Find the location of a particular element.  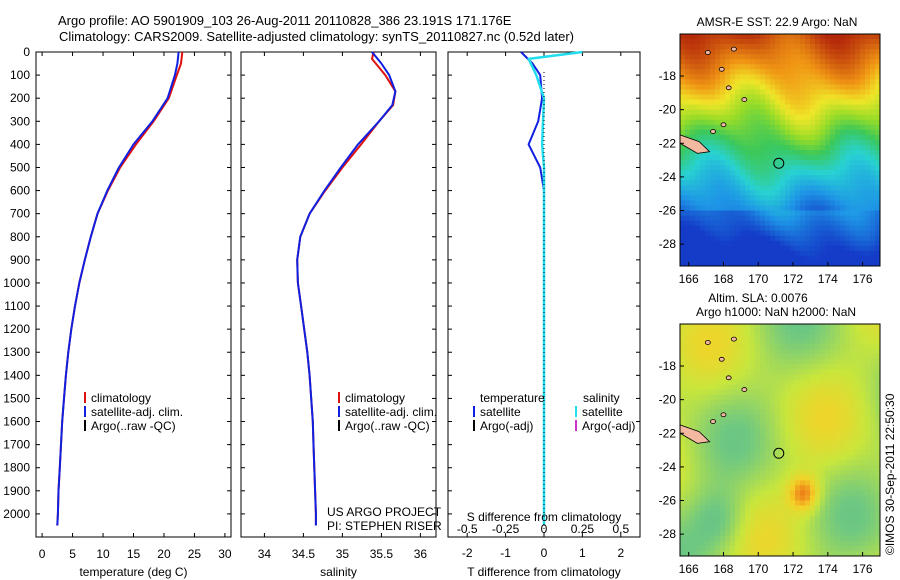

y-tick-label: 1300 is located at coordinates (16, 352).